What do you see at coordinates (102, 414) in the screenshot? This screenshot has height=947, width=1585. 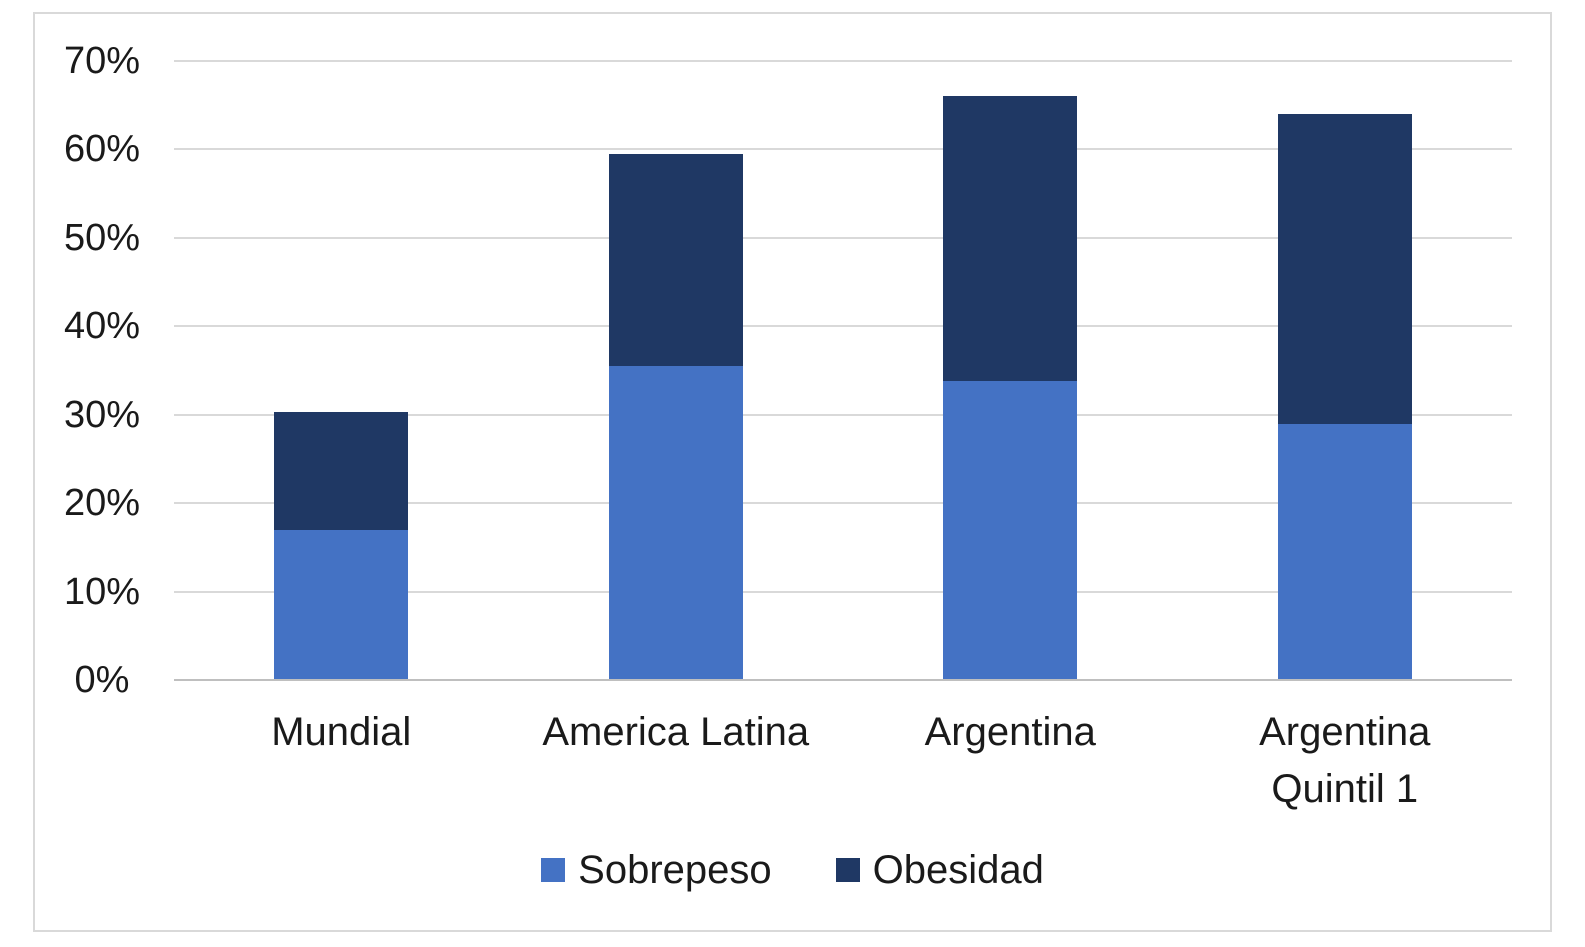 I see `y-axis-label-30pct: 30%` at bounding box center [102, 414].